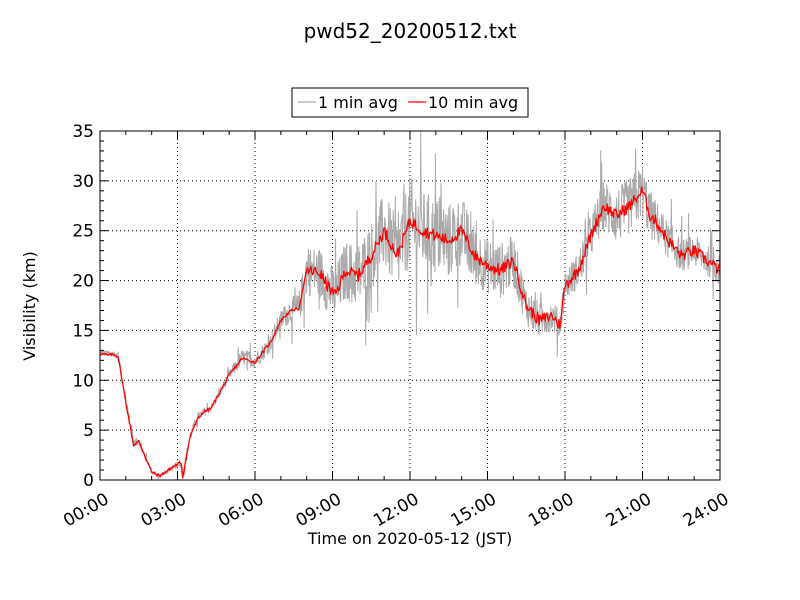 Image resolution: width=800 pixels, height=600 pixels. I want to click on y-tick-label: 0, so click(88, 481).